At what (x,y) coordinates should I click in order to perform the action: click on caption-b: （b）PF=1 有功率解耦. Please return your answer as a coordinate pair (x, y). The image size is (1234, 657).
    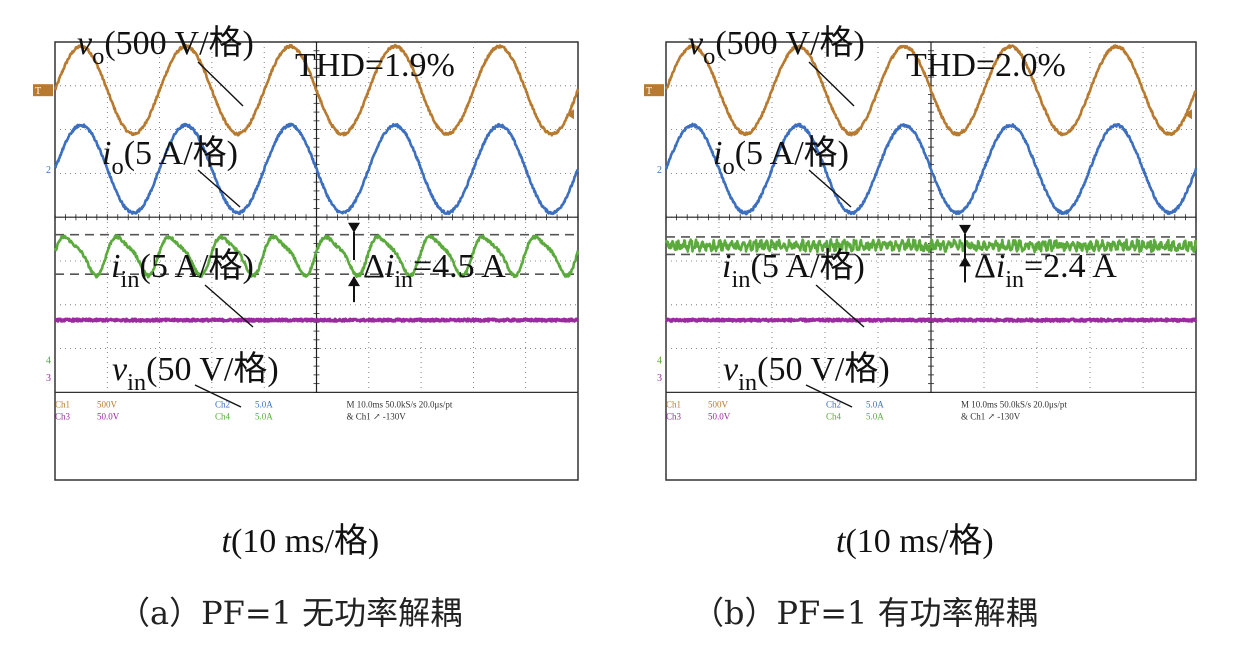
    Looking at the image, I should click on (865, 613).